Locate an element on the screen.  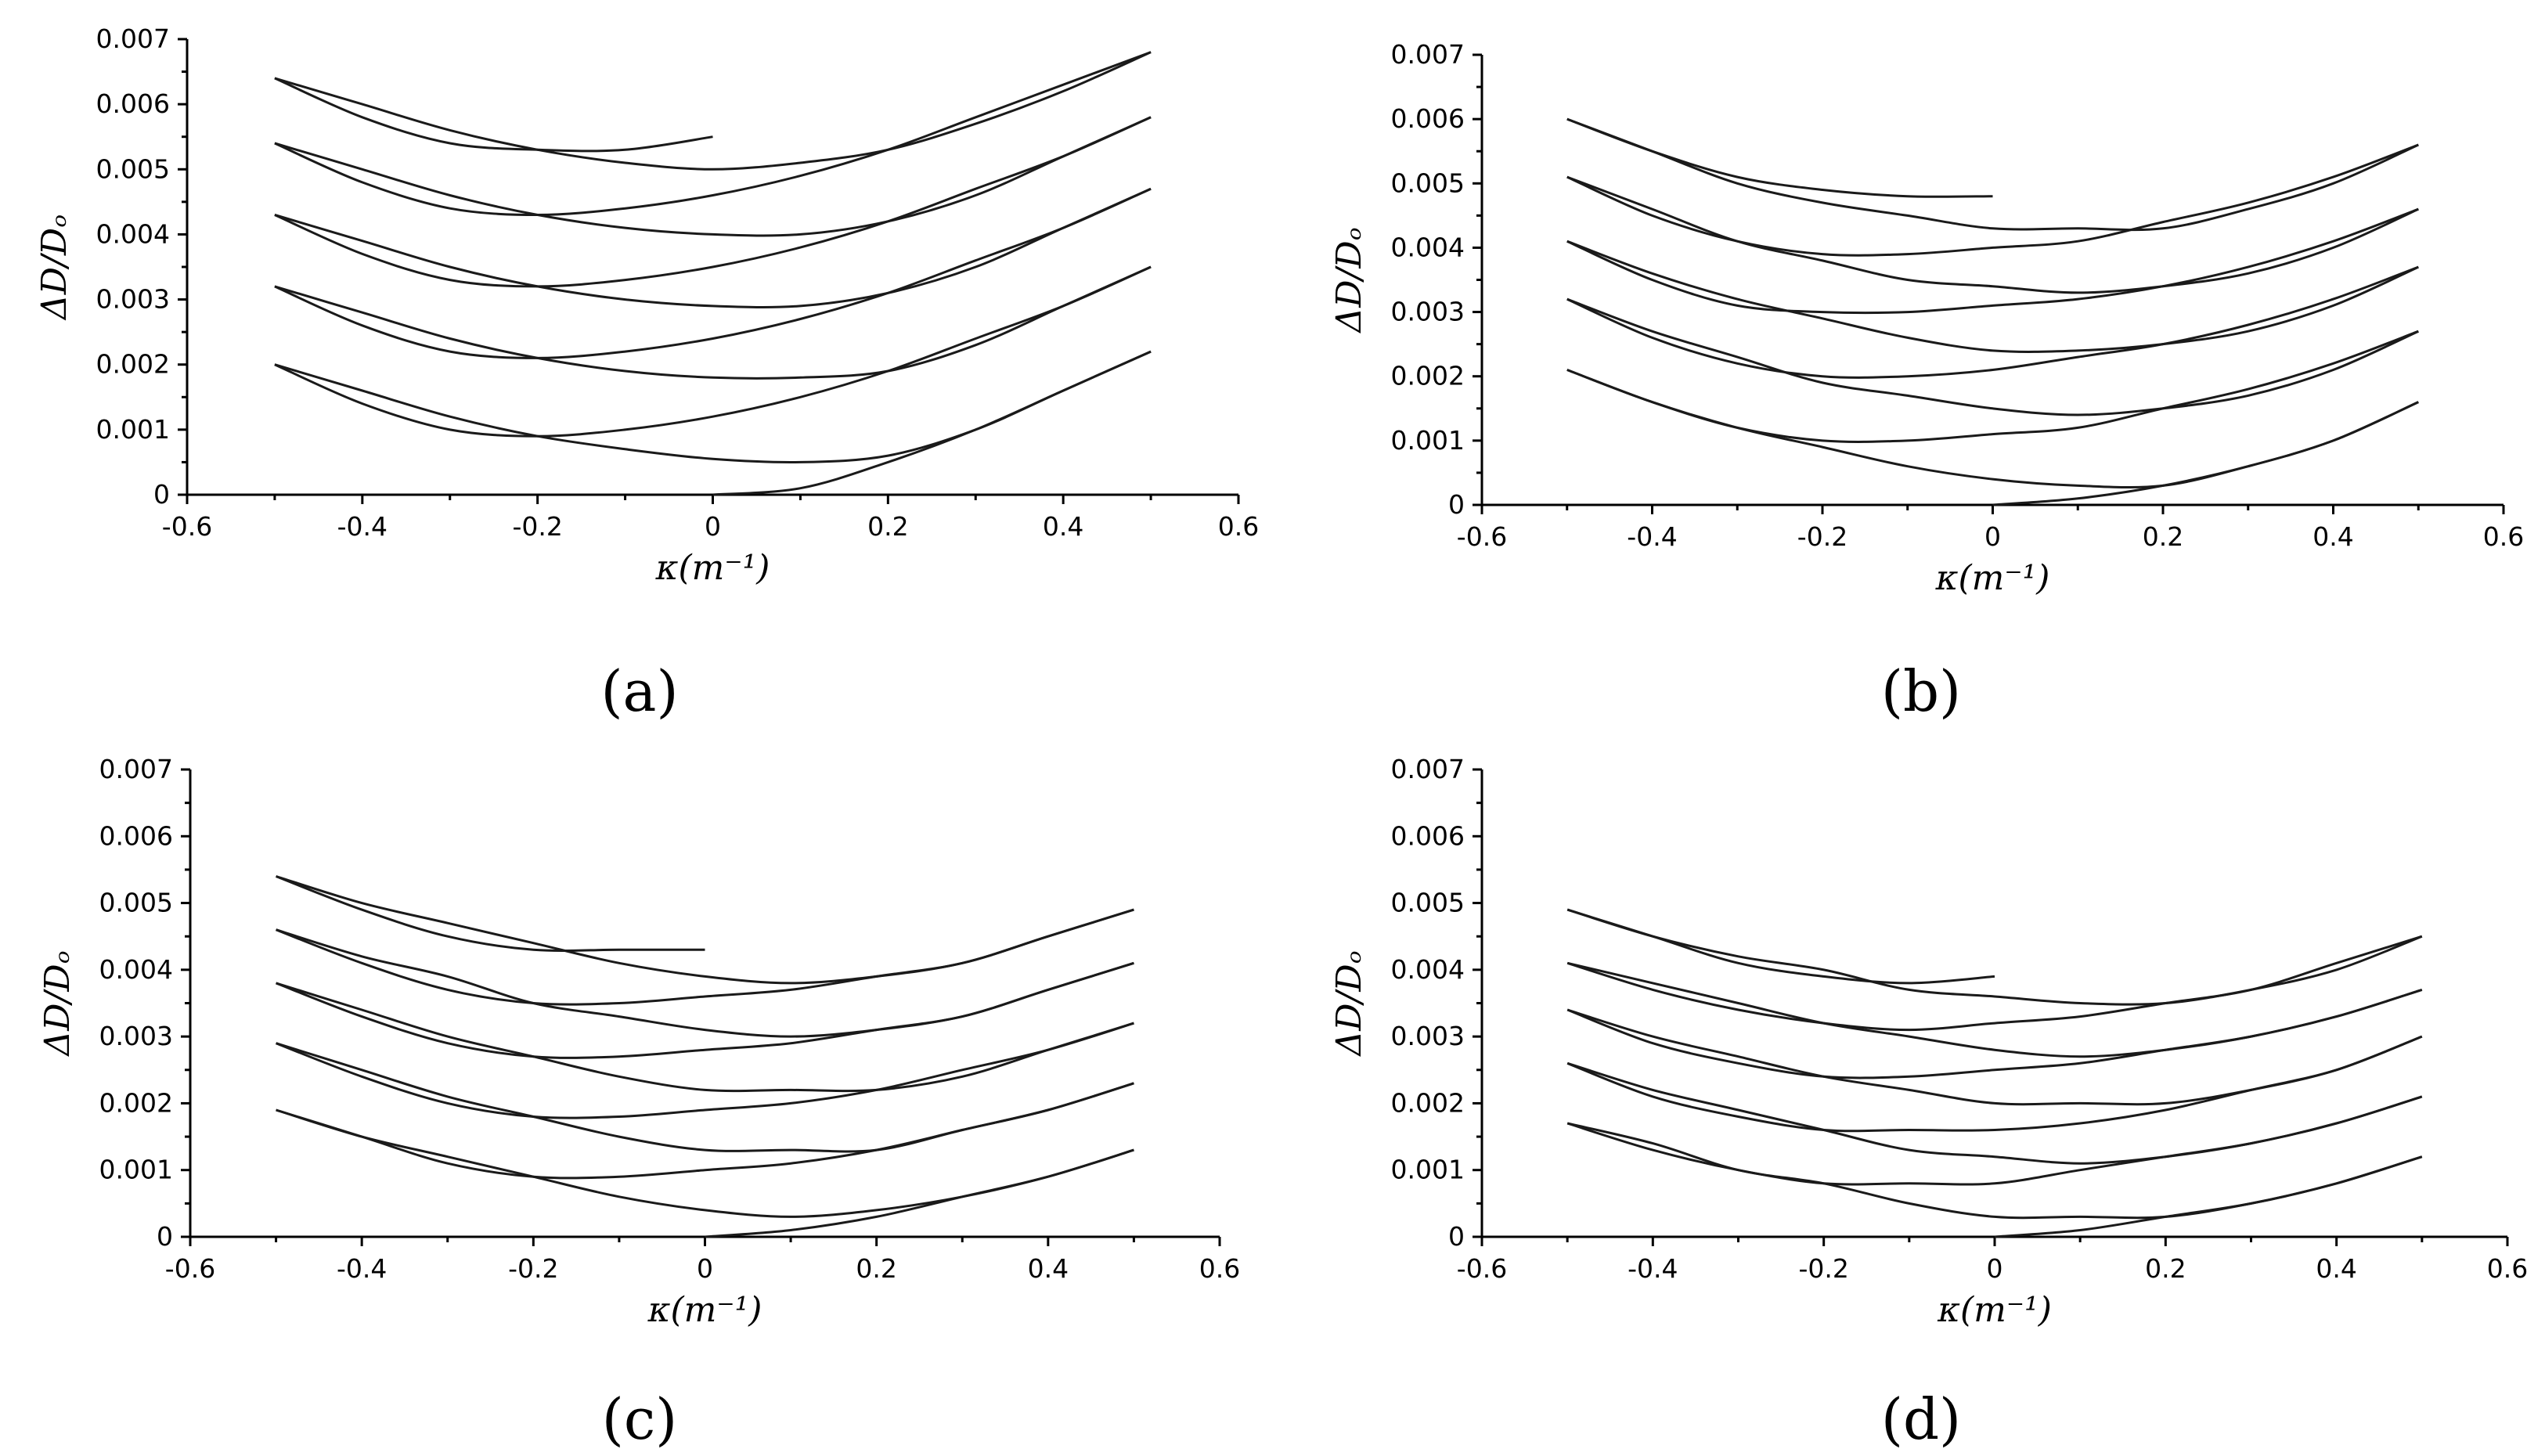
panel-label: (c) is located at coordinates (640, 1419).